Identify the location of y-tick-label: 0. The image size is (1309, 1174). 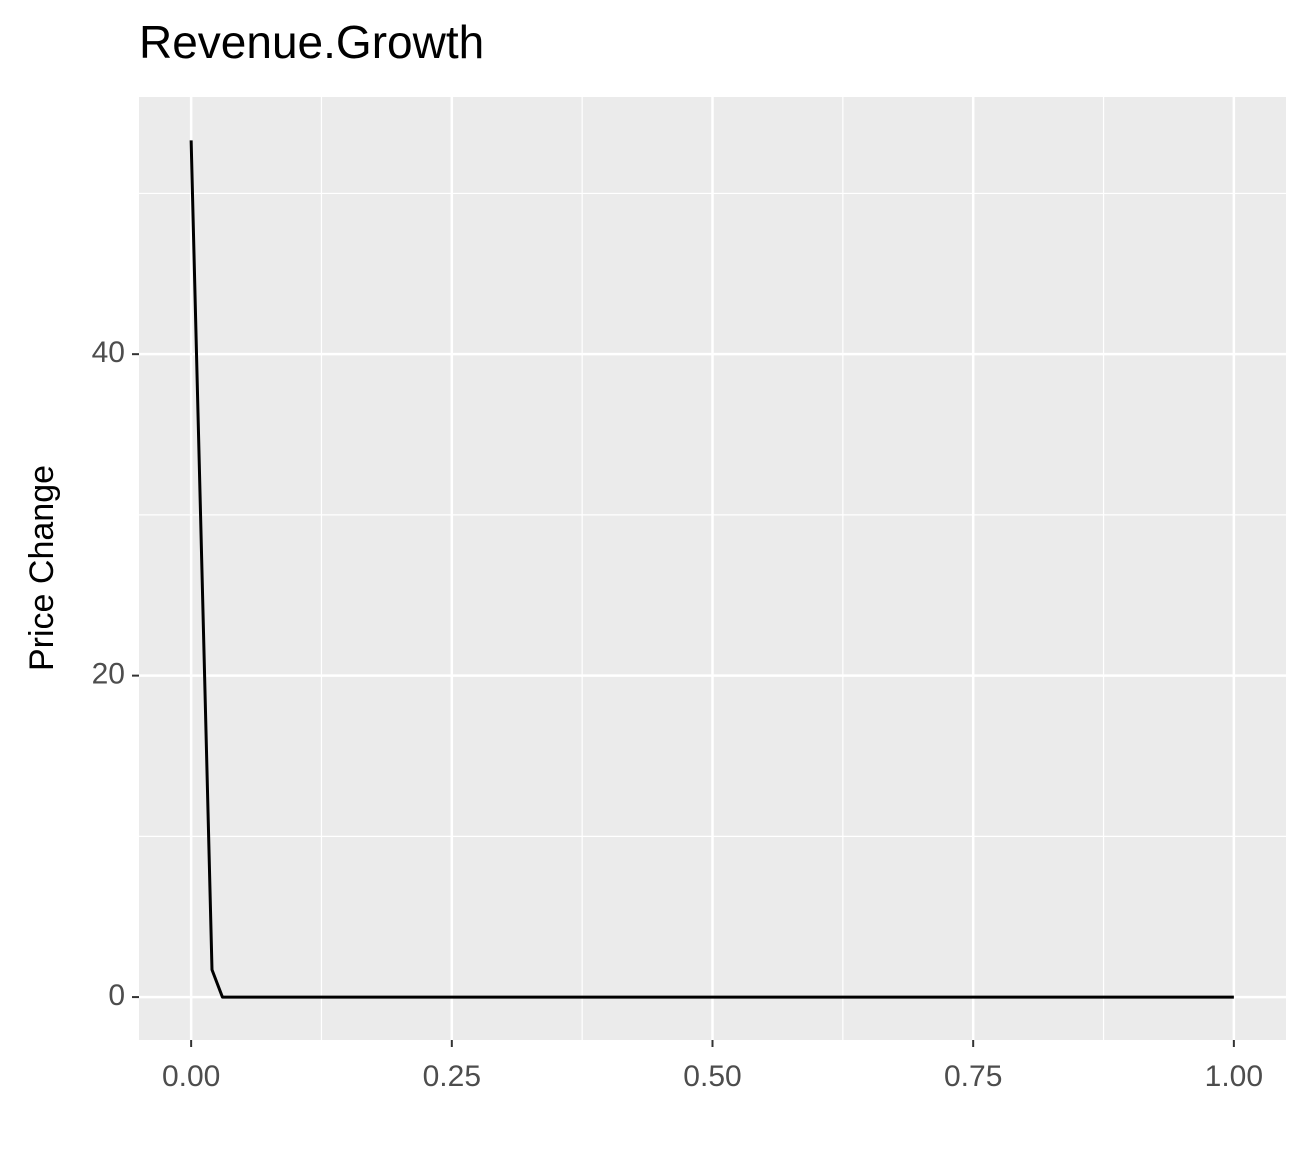
(116, 995).